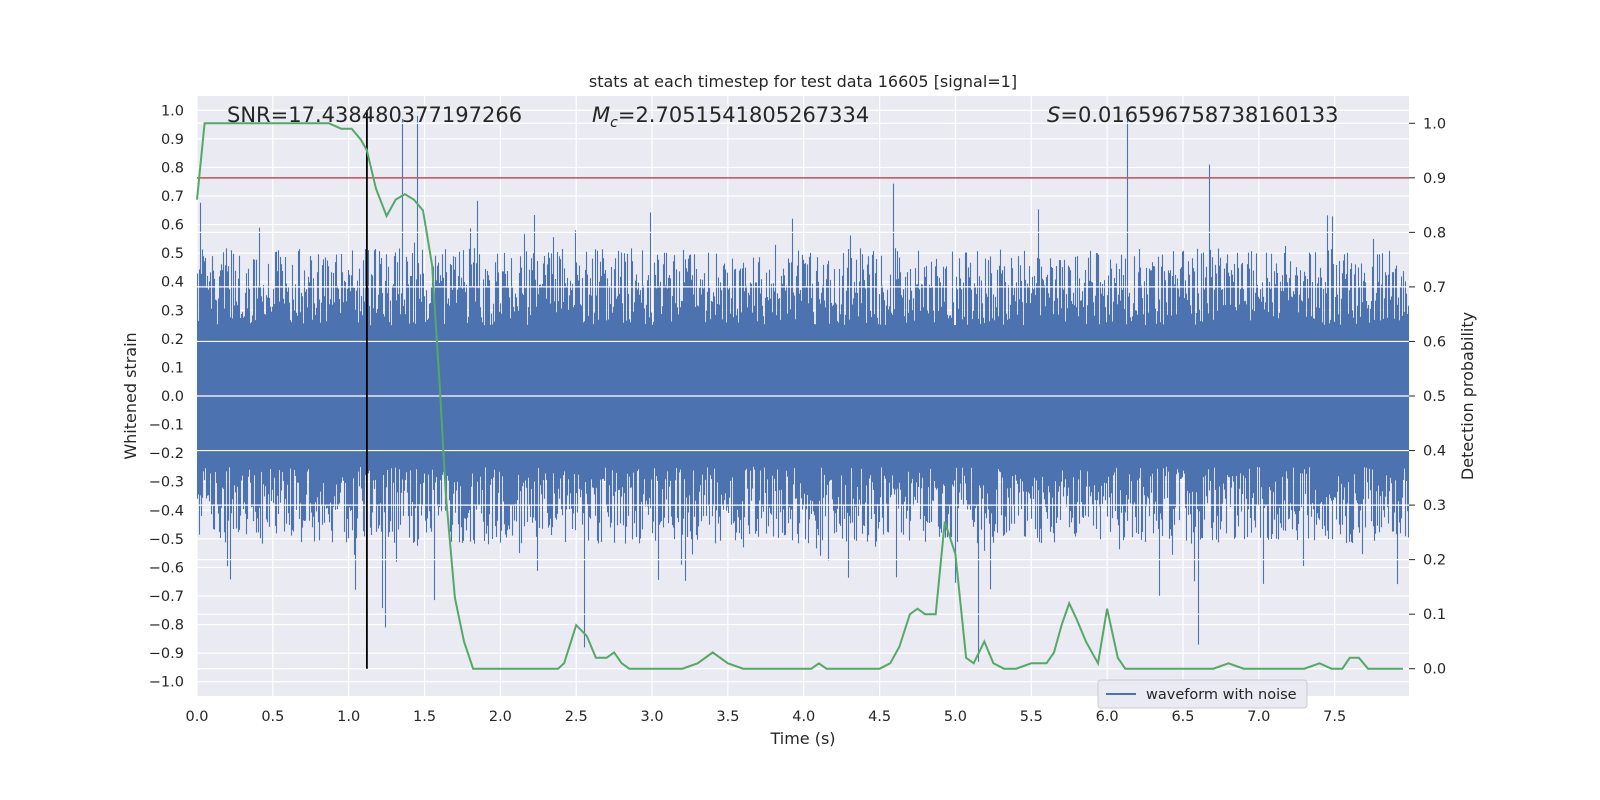 Image resolution: width=1600 pixels, height=800 pixels. I want to click on x-tick-label: 6.0, so click(1107, 717).